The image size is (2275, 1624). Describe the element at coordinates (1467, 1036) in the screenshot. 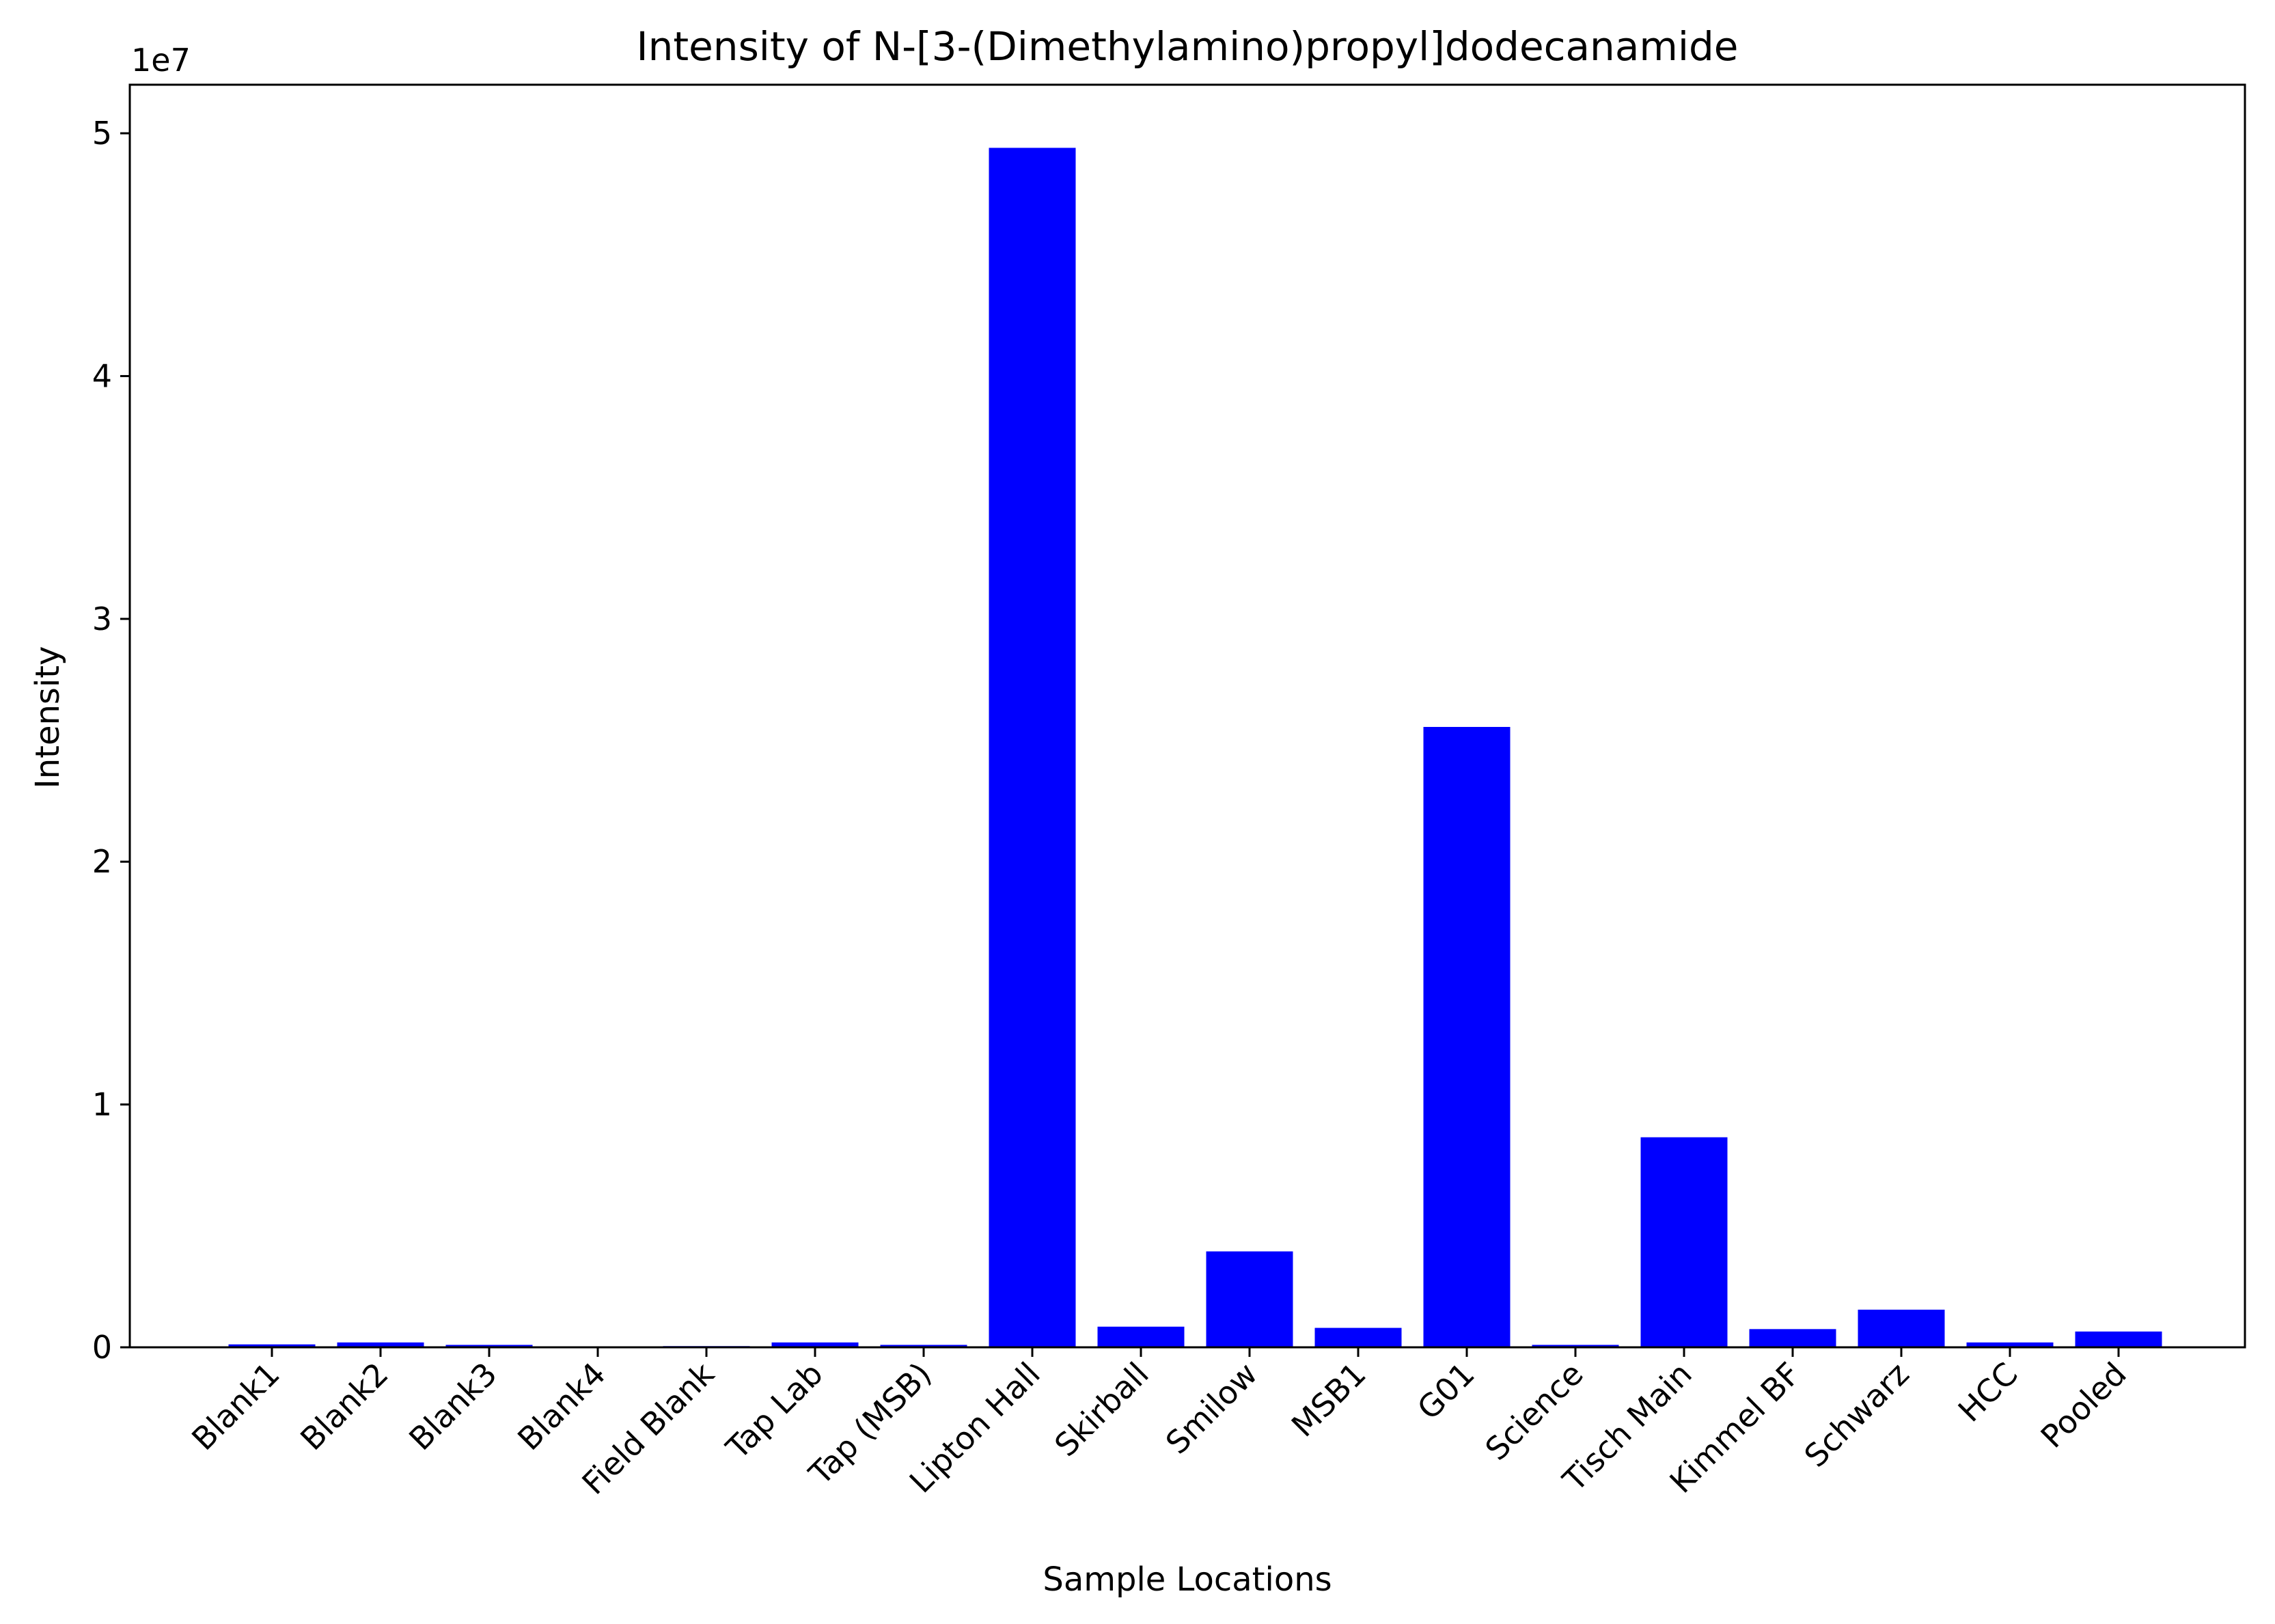

I see `bar-g01` at that location.